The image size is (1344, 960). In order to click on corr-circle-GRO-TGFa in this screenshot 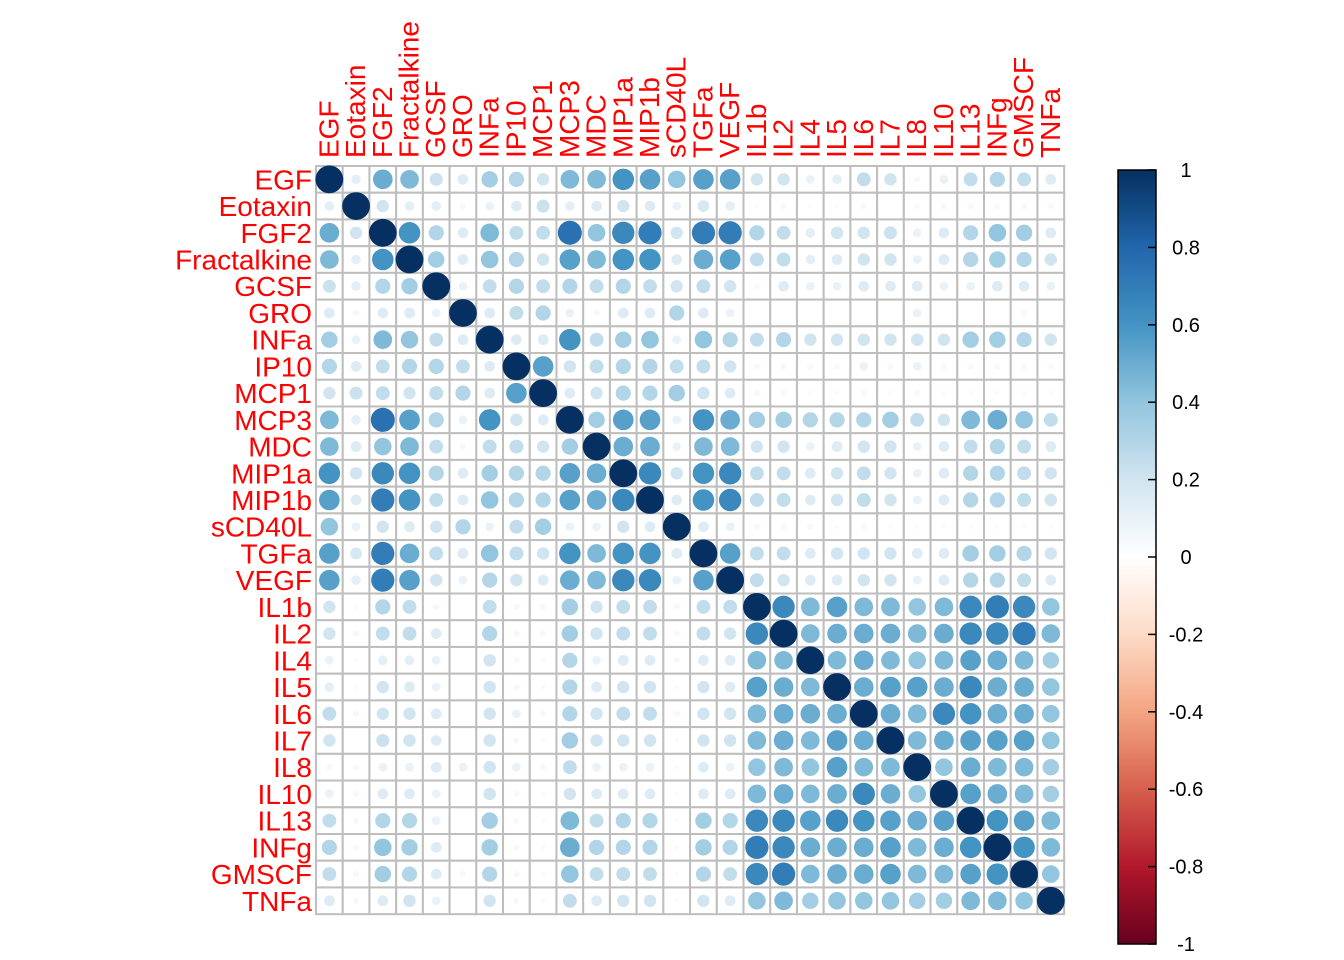, I will do `click(703, 313)`.